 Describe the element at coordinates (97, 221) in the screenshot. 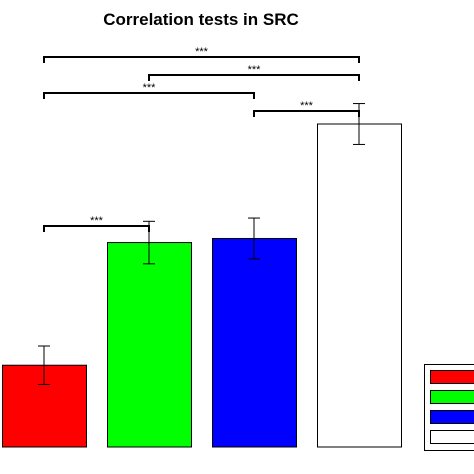

I see `significance-label-5: ***` at that location.